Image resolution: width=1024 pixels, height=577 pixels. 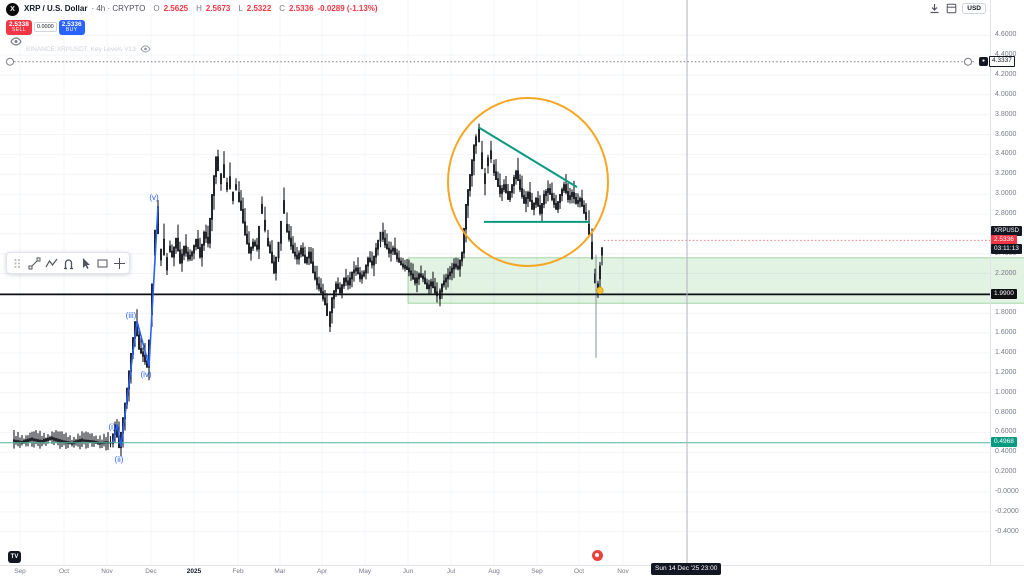 What do you see at coordinates (1006, 35) in the screenshot?
I see `price-tick: 4.6000` at bounding box center [1006, 35].